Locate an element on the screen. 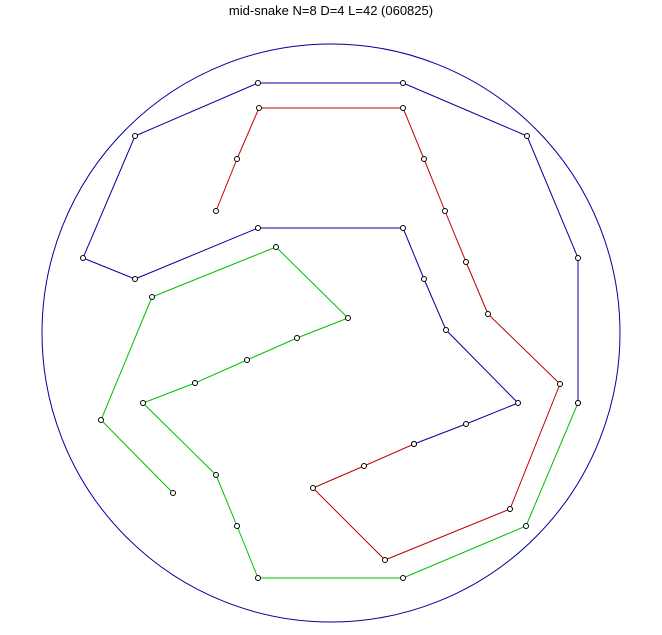 The image size is (662, 635). figure-title: mid-snake N=8 D=4 L=42 (060825) is located at coordinates (331, 10).